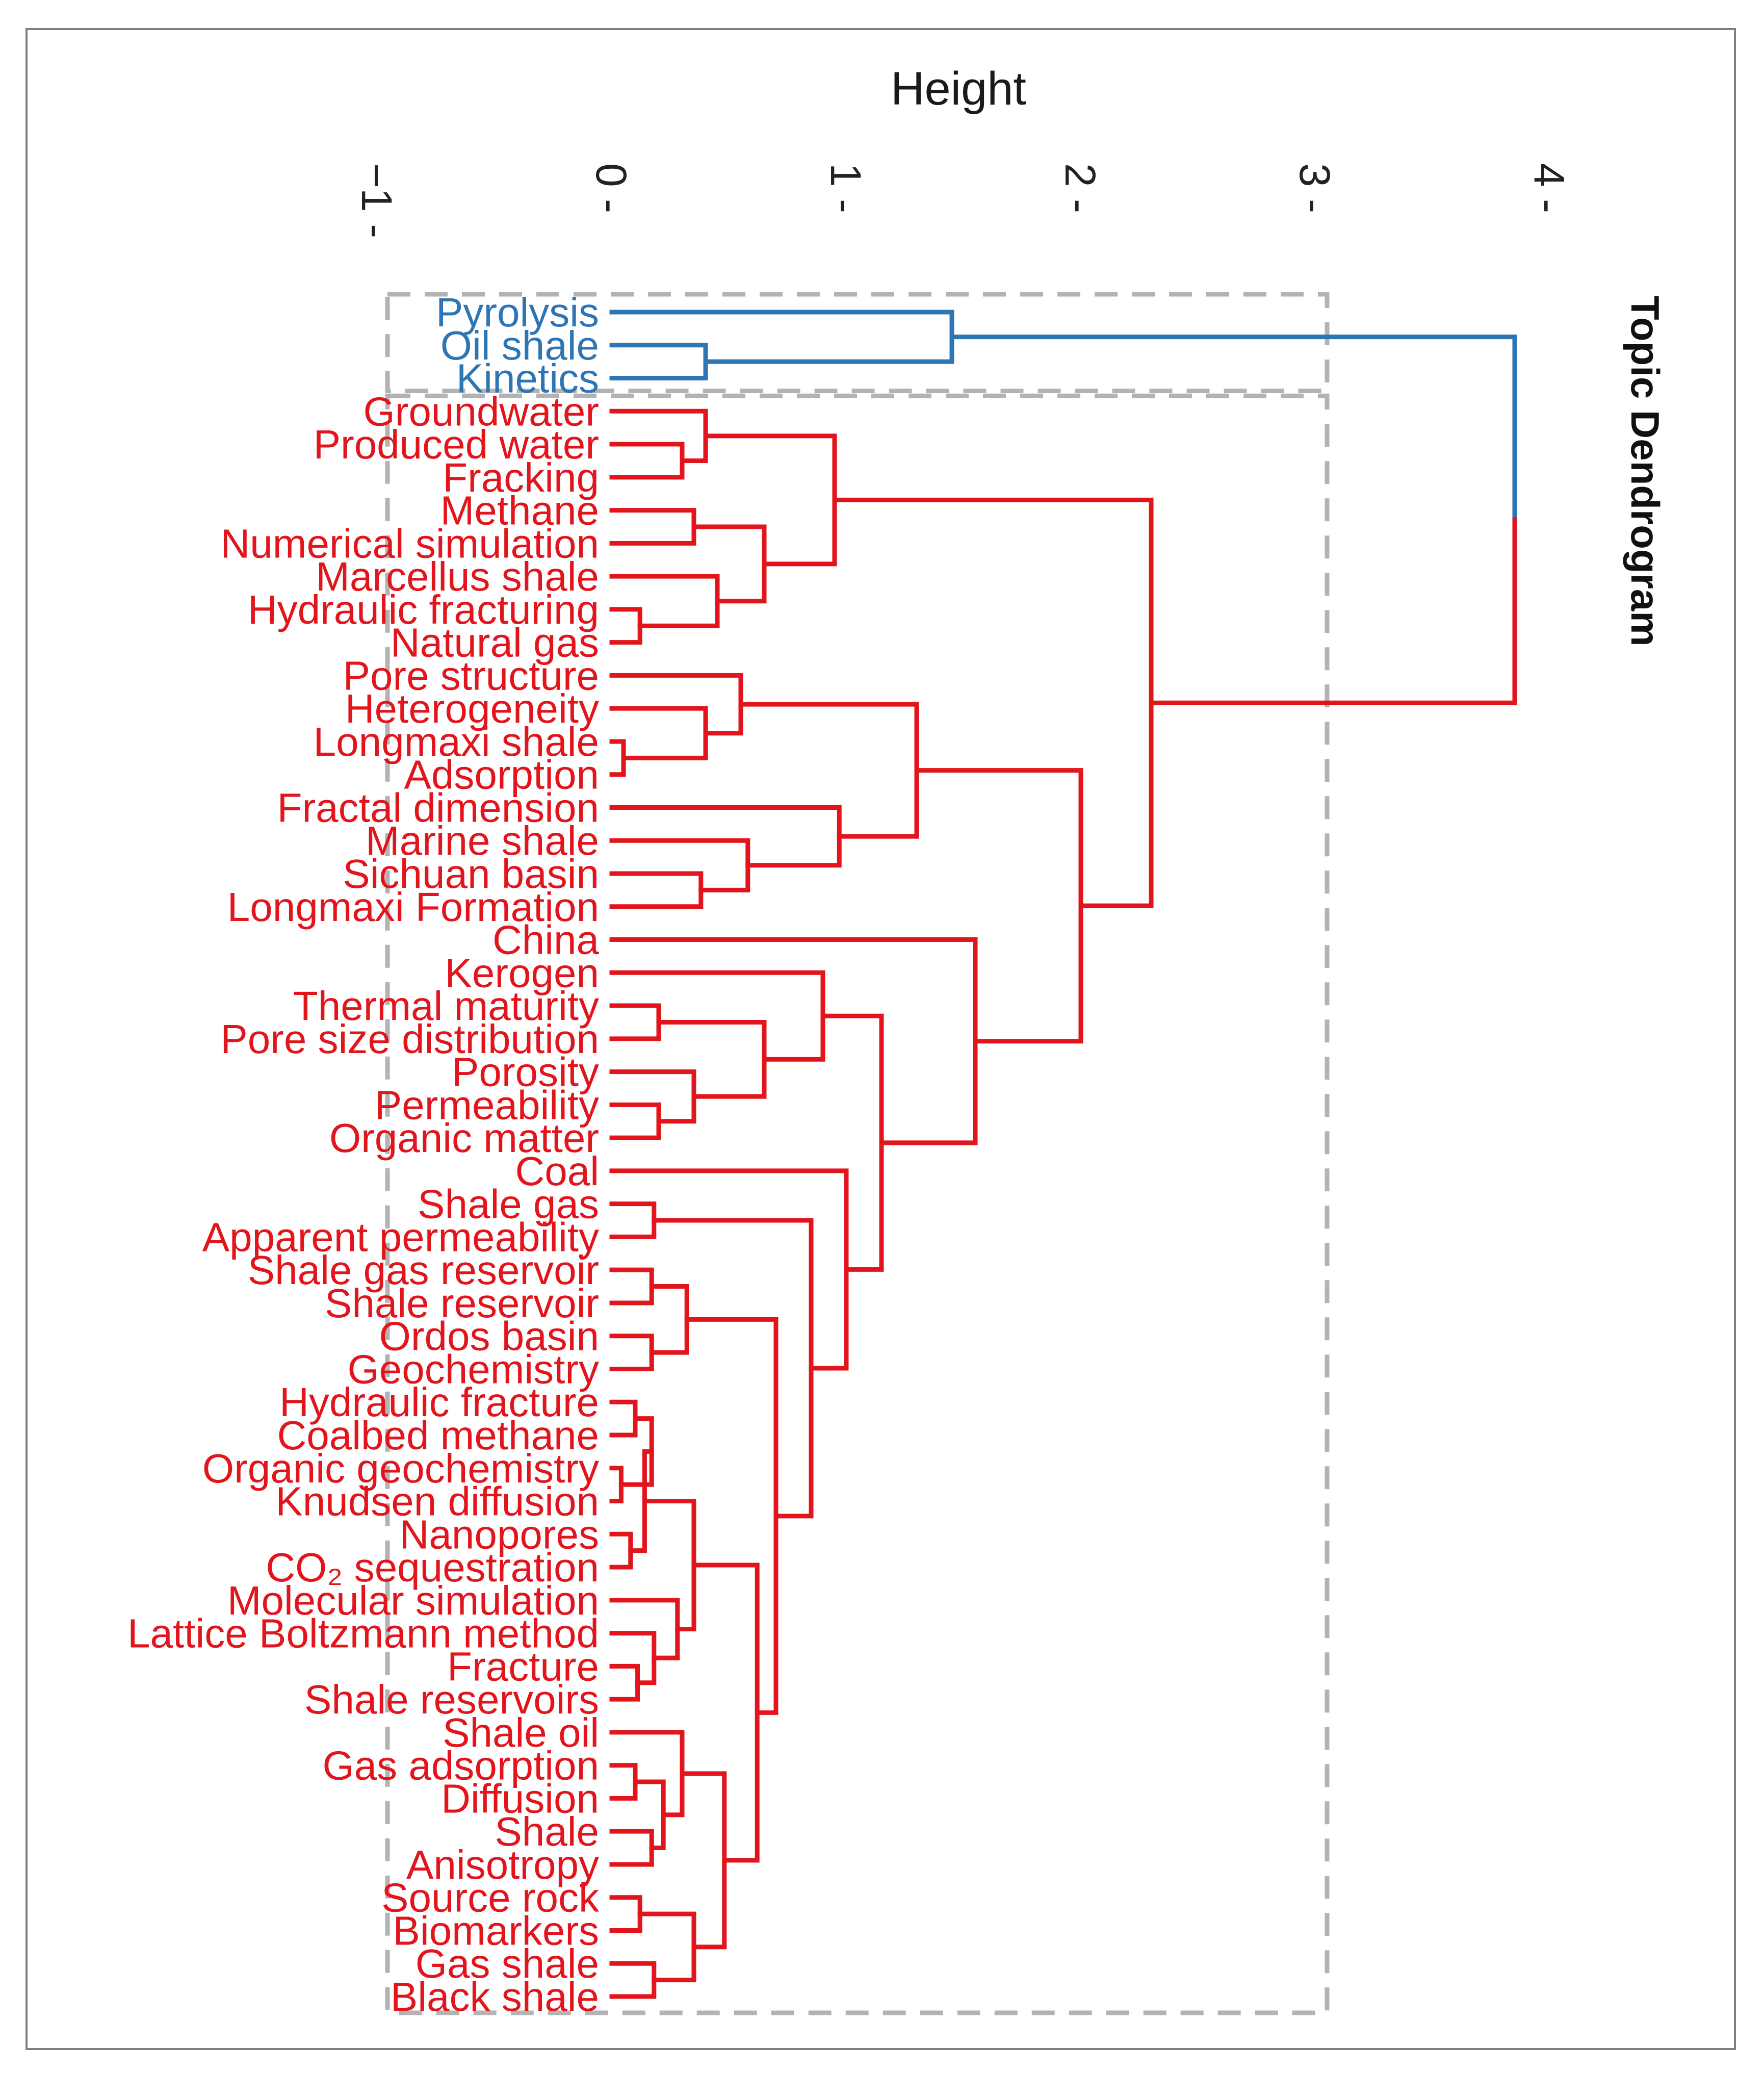 The width and height of the screenshot is (1764, 2073). What do you see at coordinates (452, 1699) in the screenshot?
I see `leaf-label-shale-reservoirs: Shale reservoirs` at bounding box center [452, 1699].